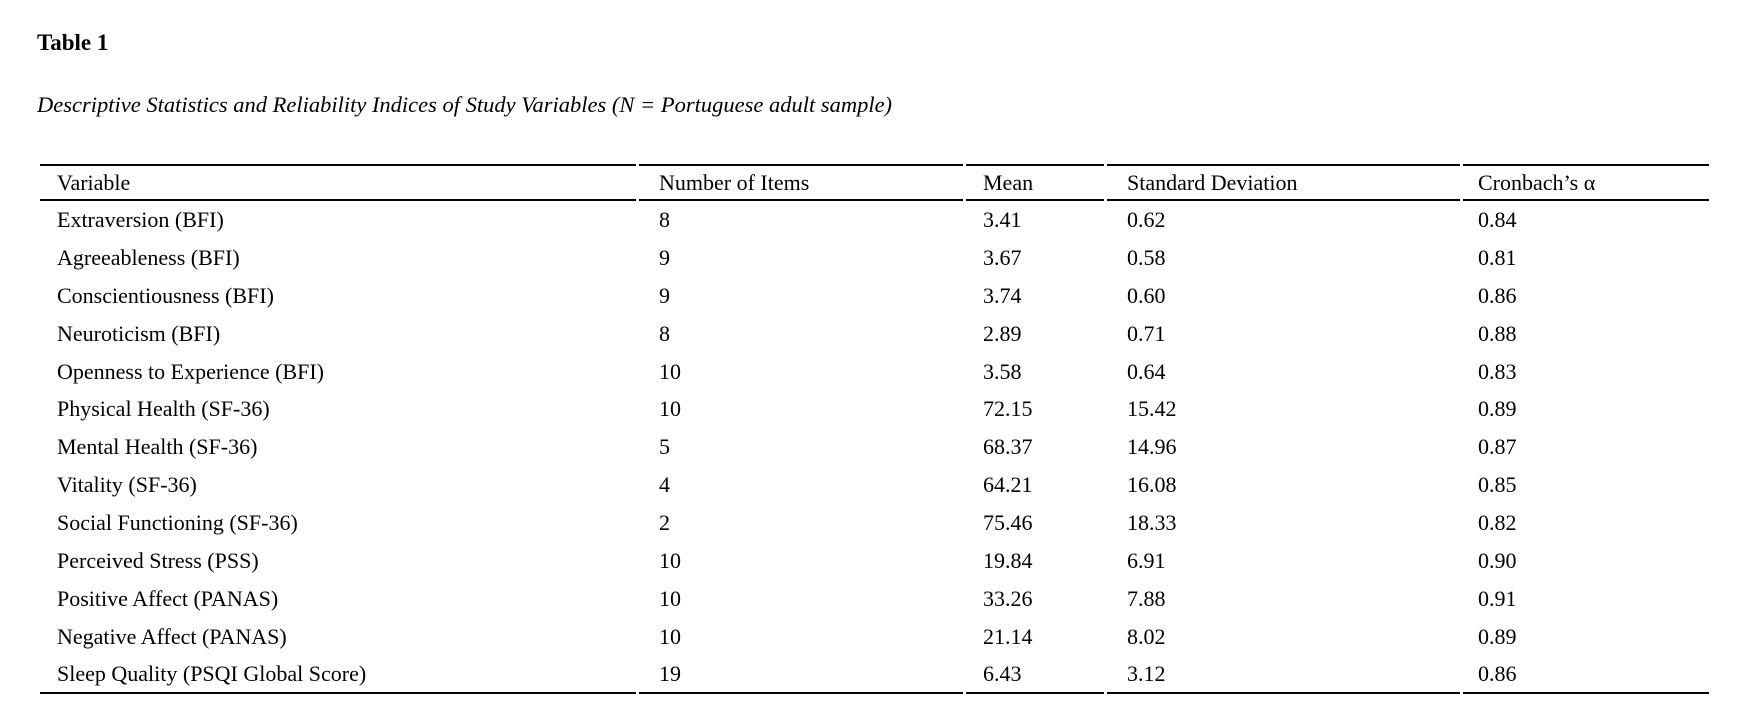 This screenshot has width=1747, height=717. I want to click on cell-standard-deviation: 7.88, so click(1146, 598).